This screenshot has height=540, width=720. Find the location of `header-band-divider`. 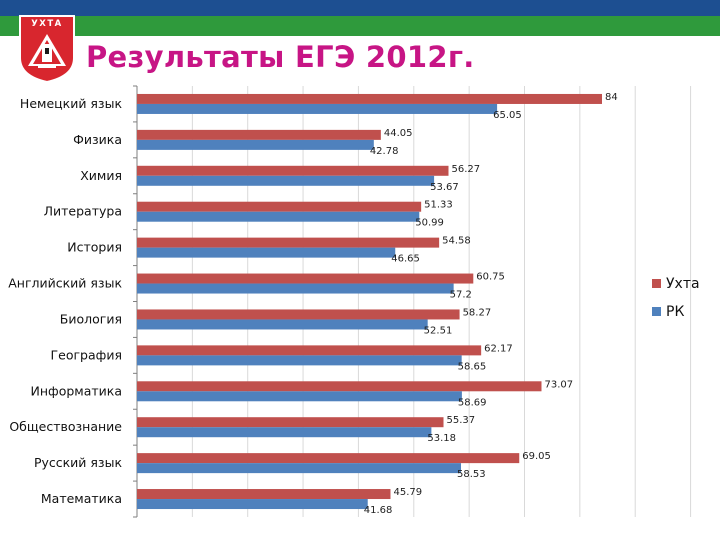

header-band-divider is located at coordinates (360, 37).